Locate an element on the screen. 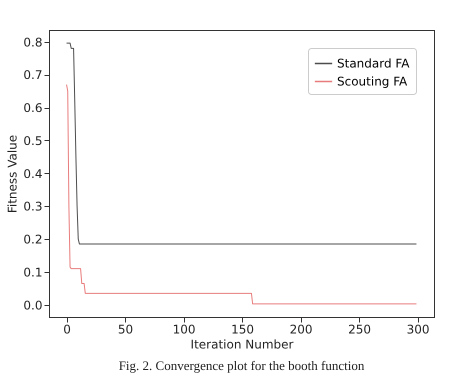 The image size is (474, 389). y-tick-label: 0.4 is located at coordinates (32, 173).